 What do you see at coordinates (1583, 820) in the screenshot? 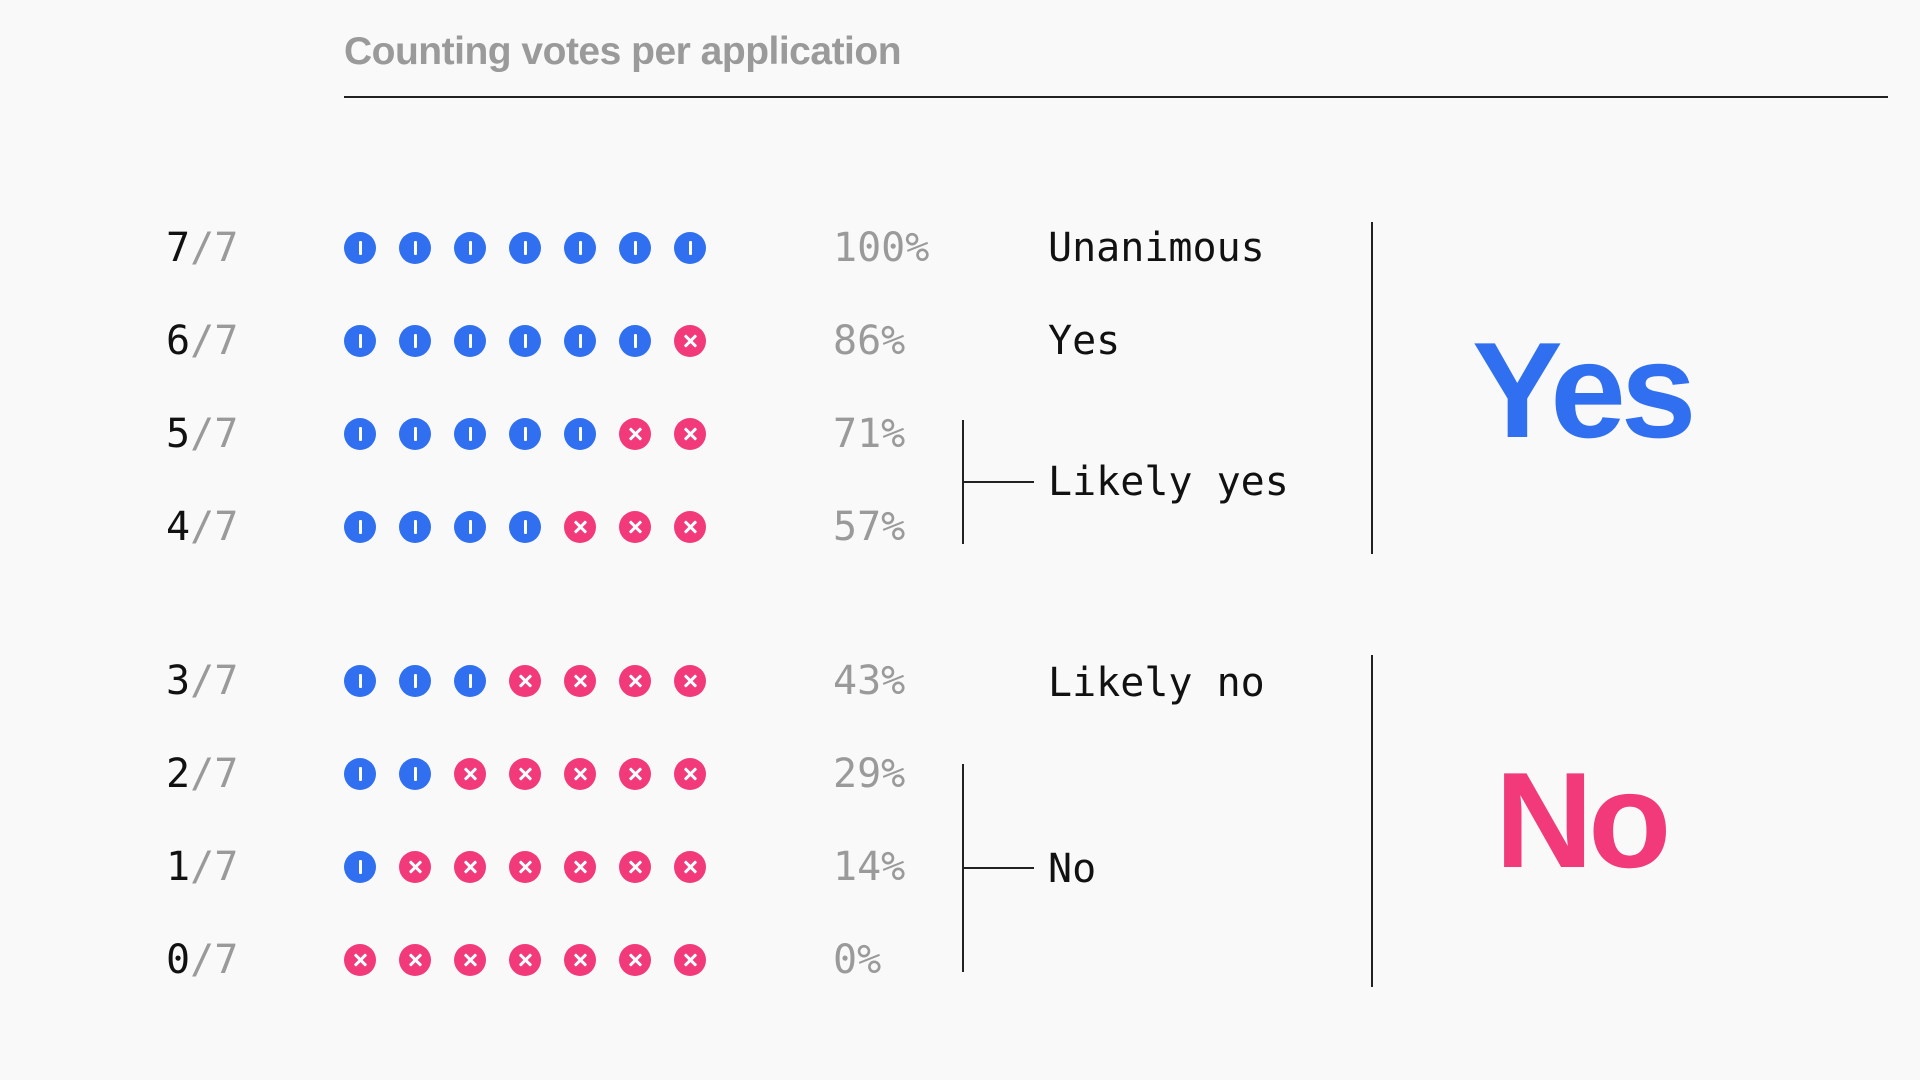
I see `outcome-no: No` at bounding box center [1583, 820].